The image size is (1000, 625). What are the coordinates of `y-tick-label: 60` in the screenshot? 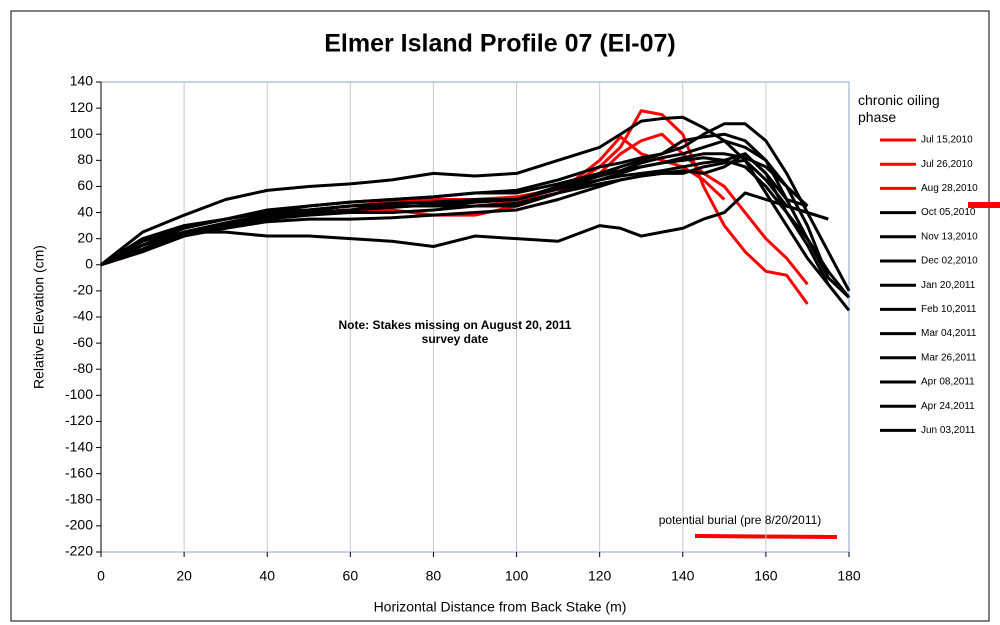 It's located at (85, 185).